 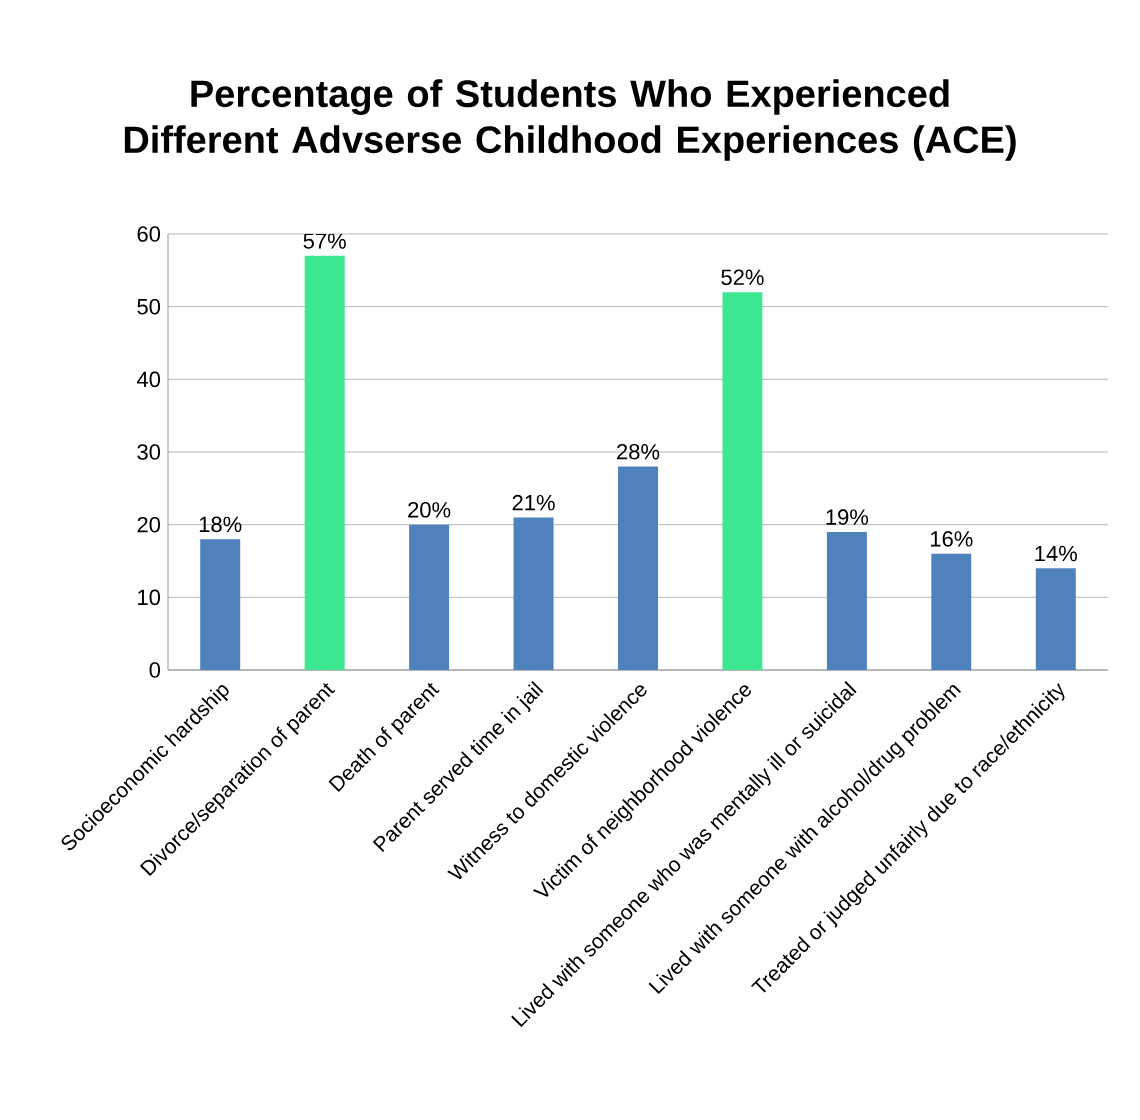 What do you see at coordinates (149, 306) in the screenshot?
I see `y-tick-label: 50` at bounding box center [149, 306].